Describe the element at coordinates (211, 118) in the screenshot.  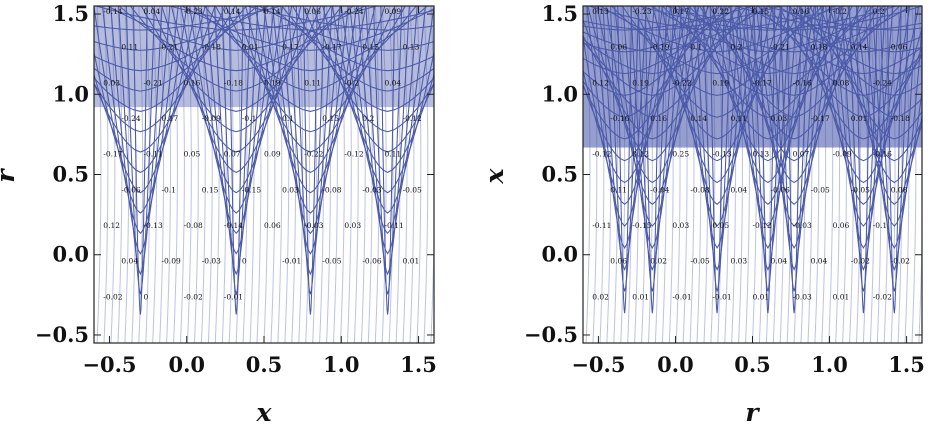
I see `left-contour-value-label: -0.09` at that location.